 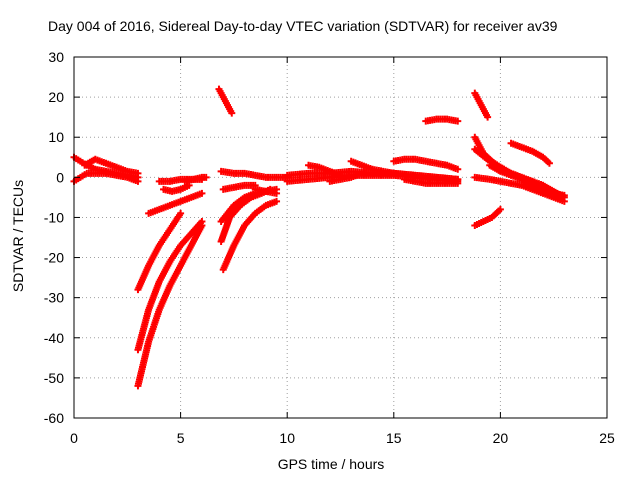 I want to click on y-tick-label: 20, so click(x=56, y=97).